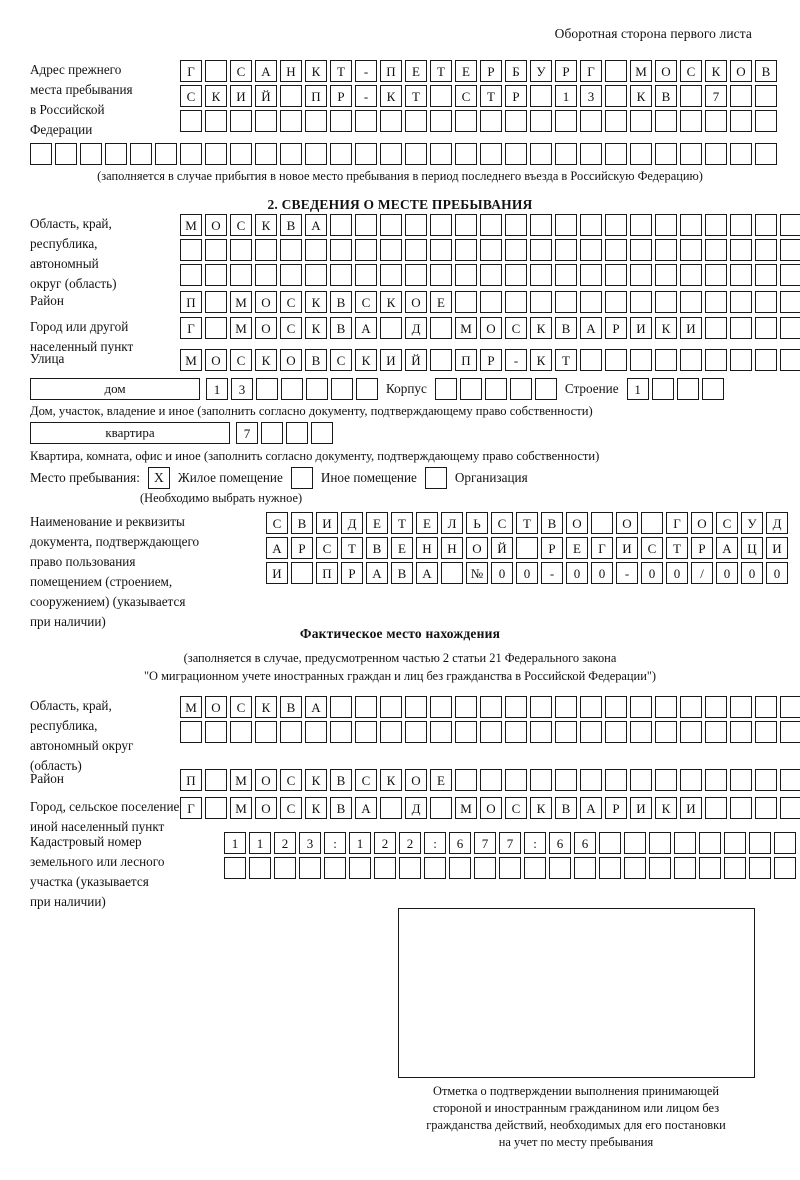 This screenshot has height=1180, width=800. What do you see at coordinates (452, 523) in the screenshot?
I see `char-cell: Л` at bounding box center [452, 523].